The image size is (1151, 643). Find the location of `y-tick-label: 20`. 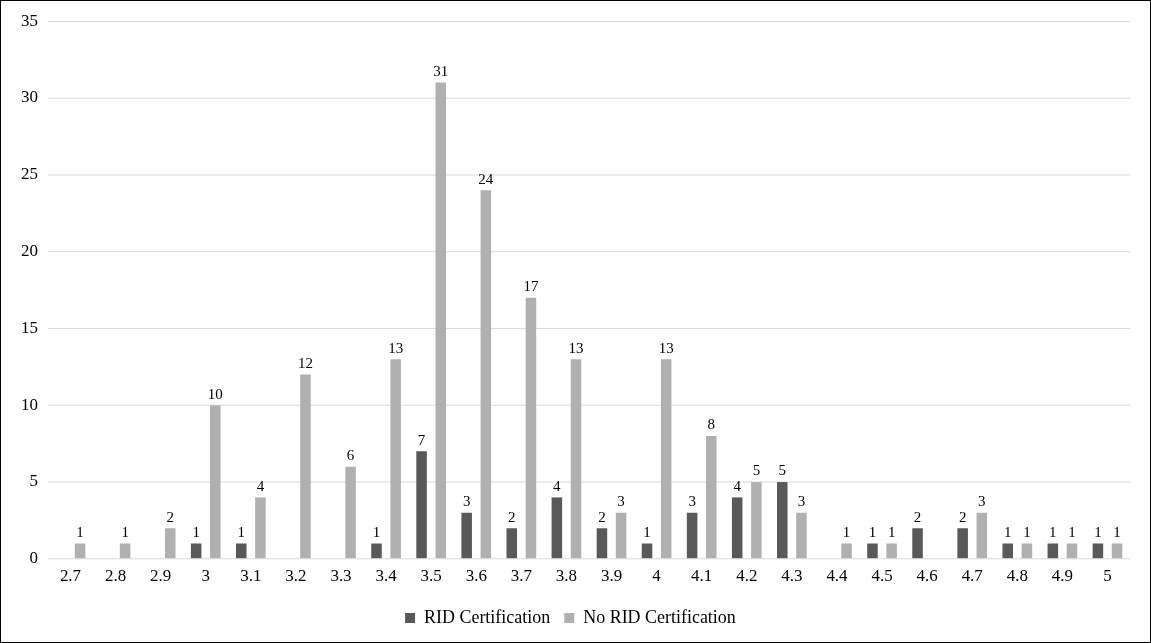

y-tick-label: 20 is located at coordinates (29, 251).